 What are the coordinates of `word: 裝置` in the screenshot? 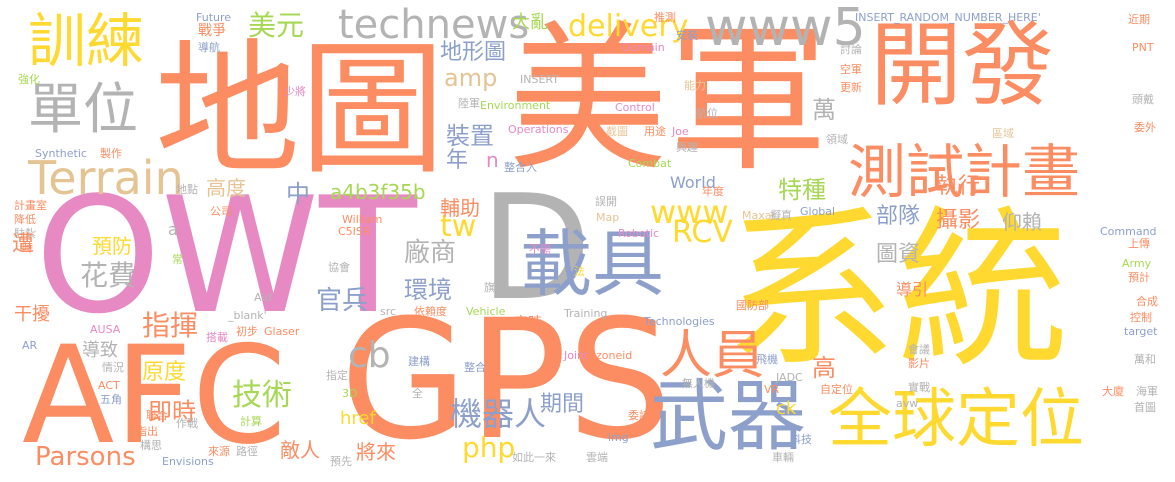 It's located at (470, 136).